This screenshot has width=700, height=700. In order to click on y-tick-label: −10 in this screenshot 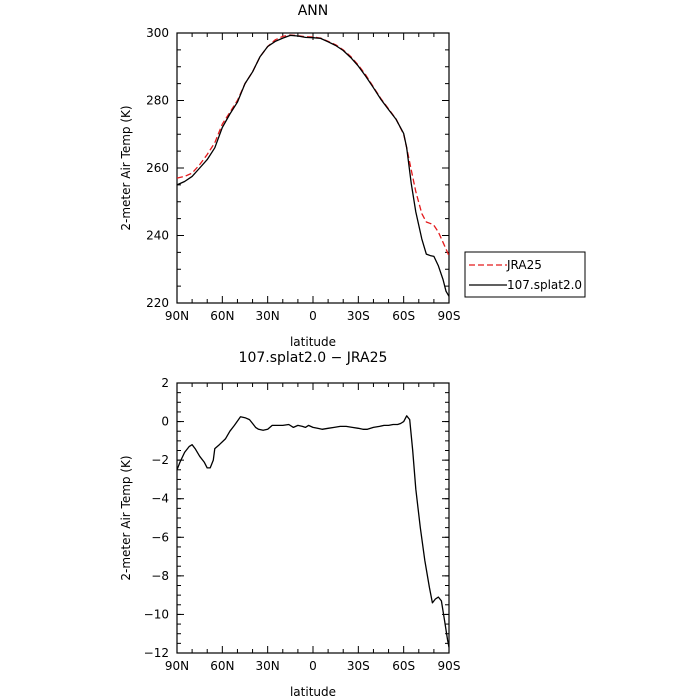, I will do `click(156, 614)`.